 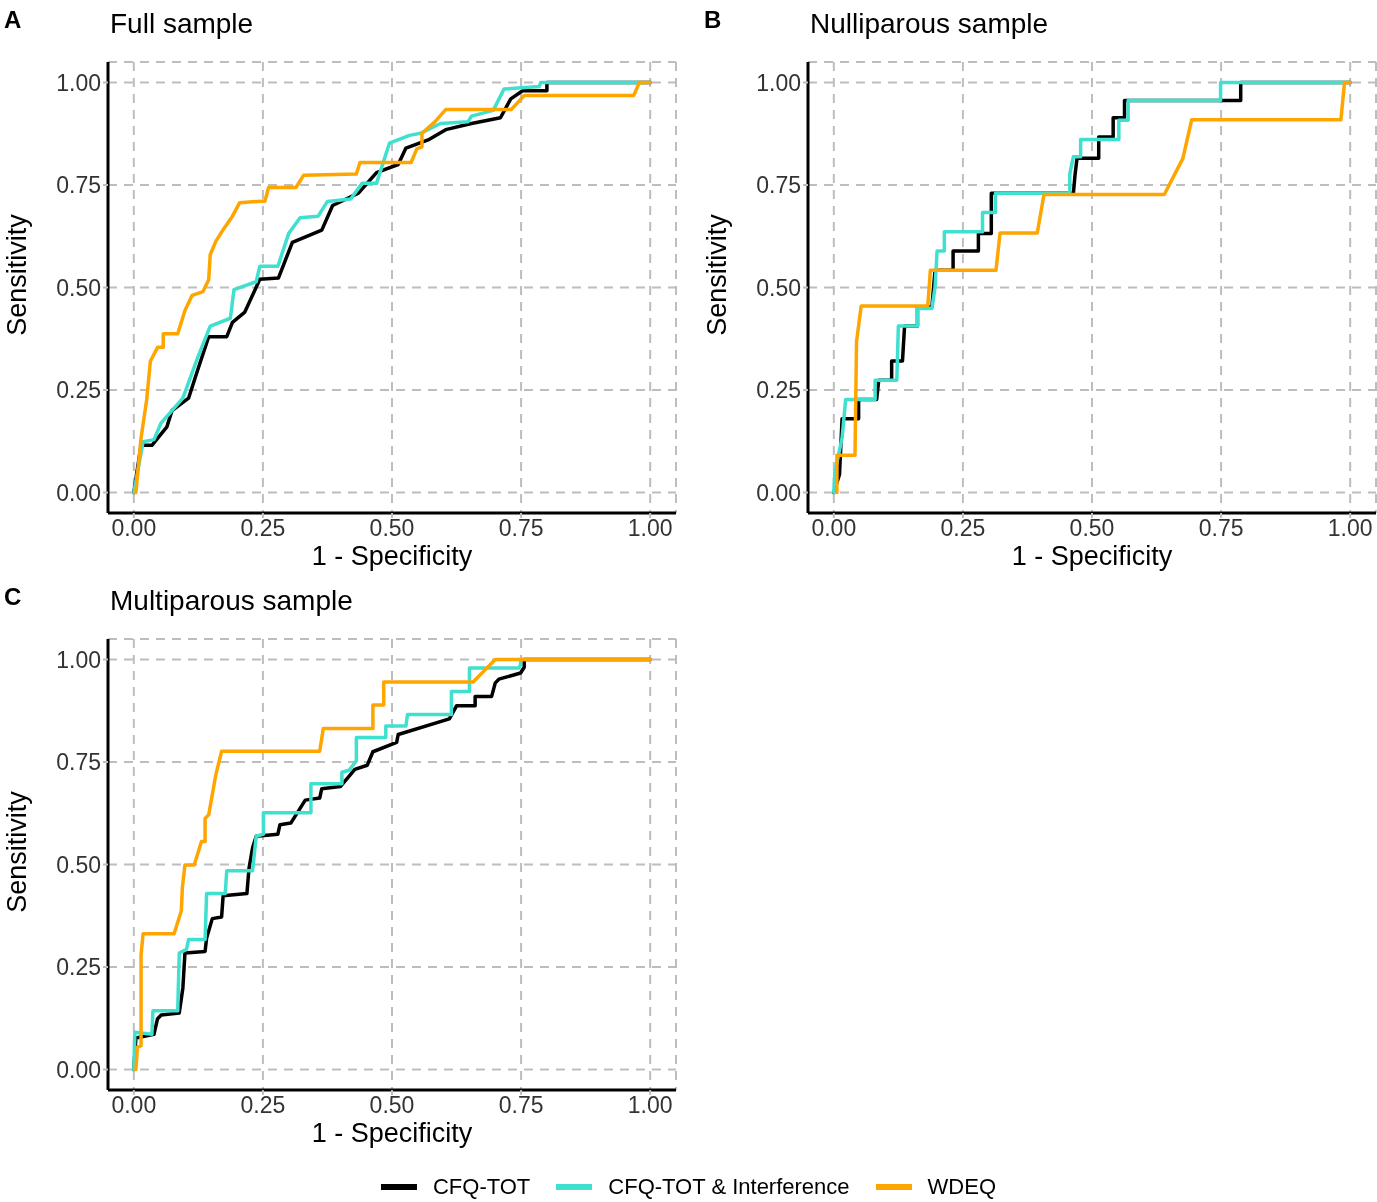 I want to click on chart-title: Full sample, so click(x=182, y=24).